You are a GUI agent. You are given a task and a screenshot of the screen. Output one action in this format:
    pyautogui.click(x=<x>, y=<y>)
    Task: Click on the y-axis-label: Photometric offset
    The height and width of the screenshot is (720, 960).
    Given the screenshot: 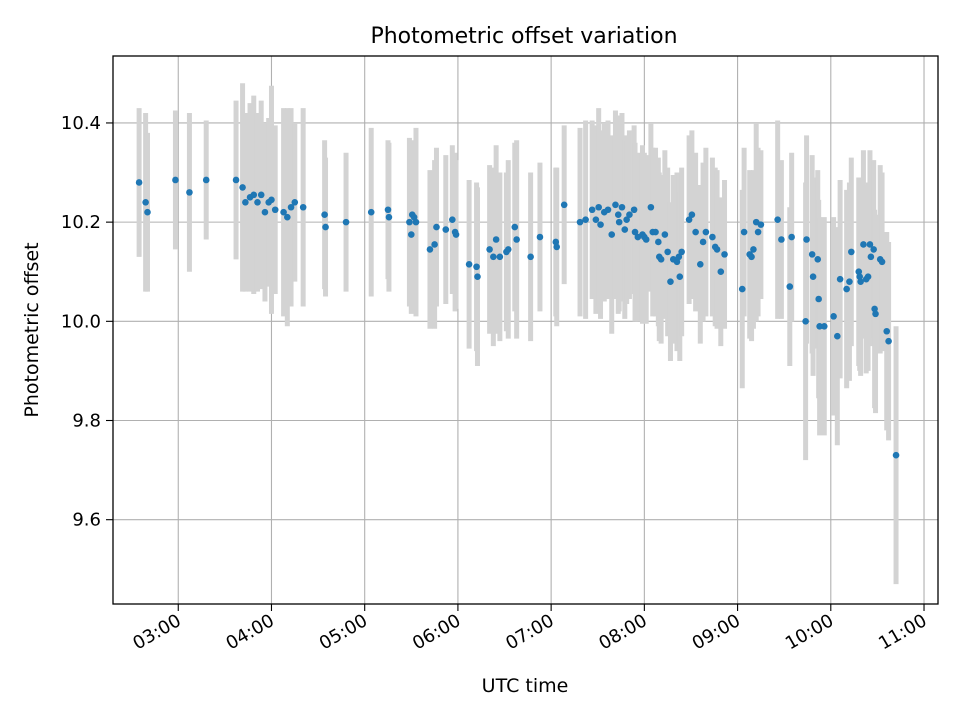 What is the action you would take?
    pyautogui.click(x=32, y=329)
    